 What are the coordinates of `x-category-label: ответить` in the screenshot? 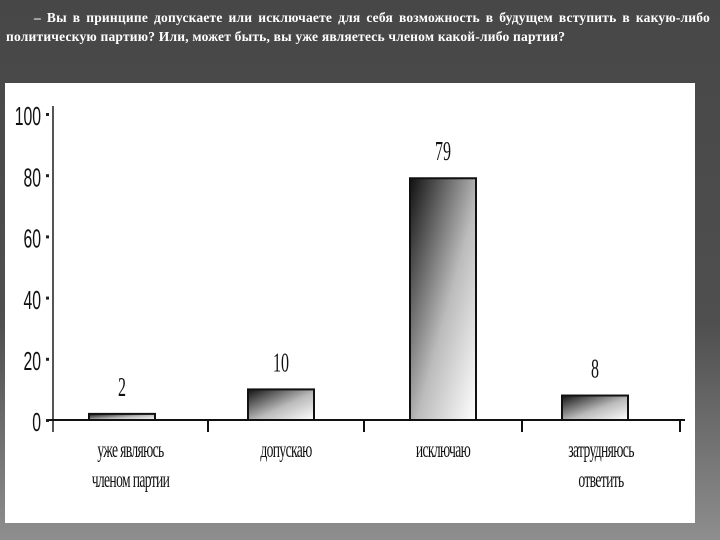 It's located at (601, 481).